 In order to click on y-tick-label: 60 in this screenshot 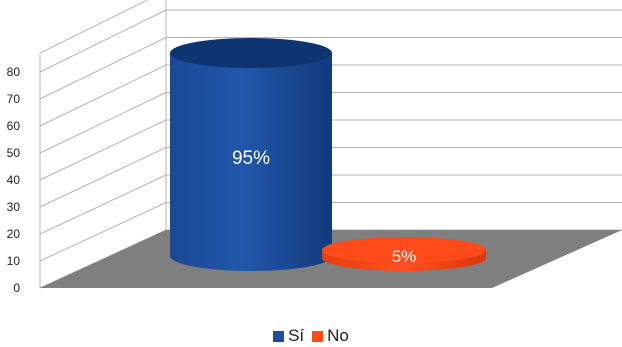, I will do `click(14, 126)`.